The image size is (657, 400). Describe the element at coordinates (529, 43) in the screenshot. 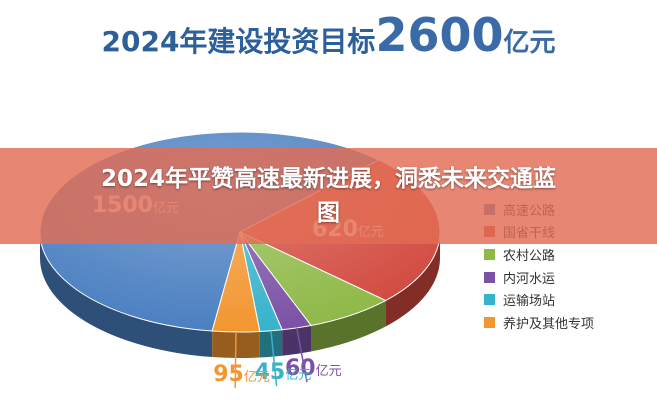

I see `chart-title-unit: 亿元` at that location.